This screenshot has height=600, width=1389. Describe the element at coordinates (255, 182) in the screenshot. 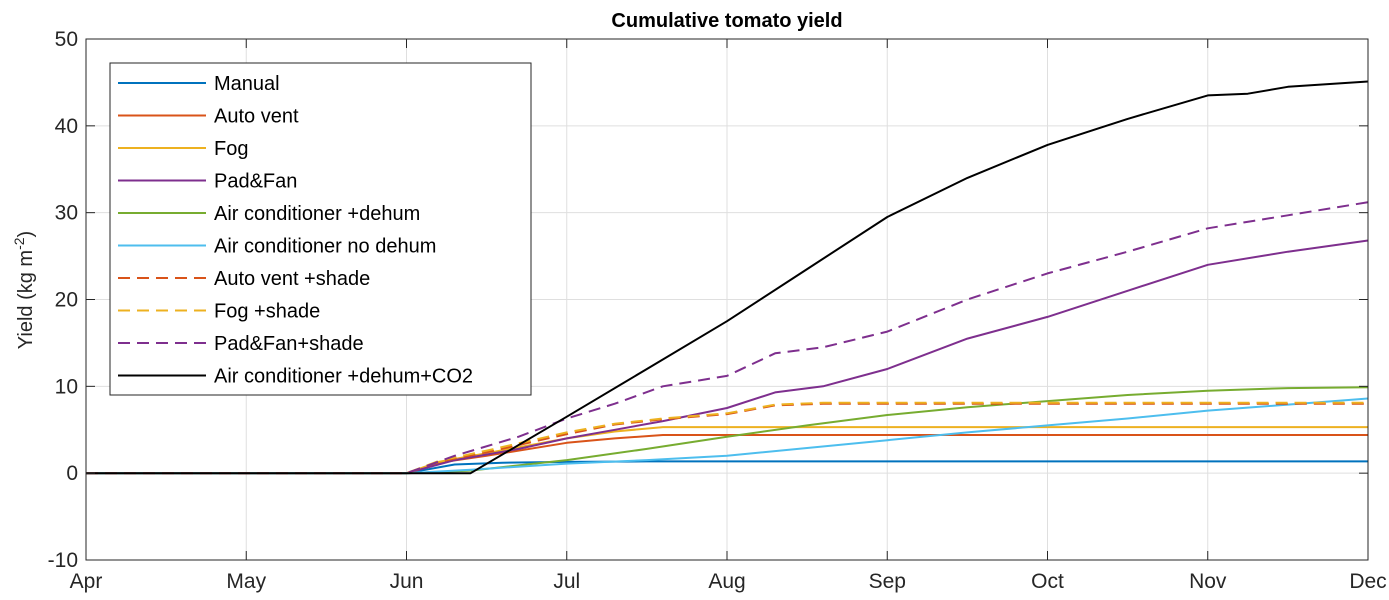

I see `legend-entry-label: Pad&Fan` at that location.